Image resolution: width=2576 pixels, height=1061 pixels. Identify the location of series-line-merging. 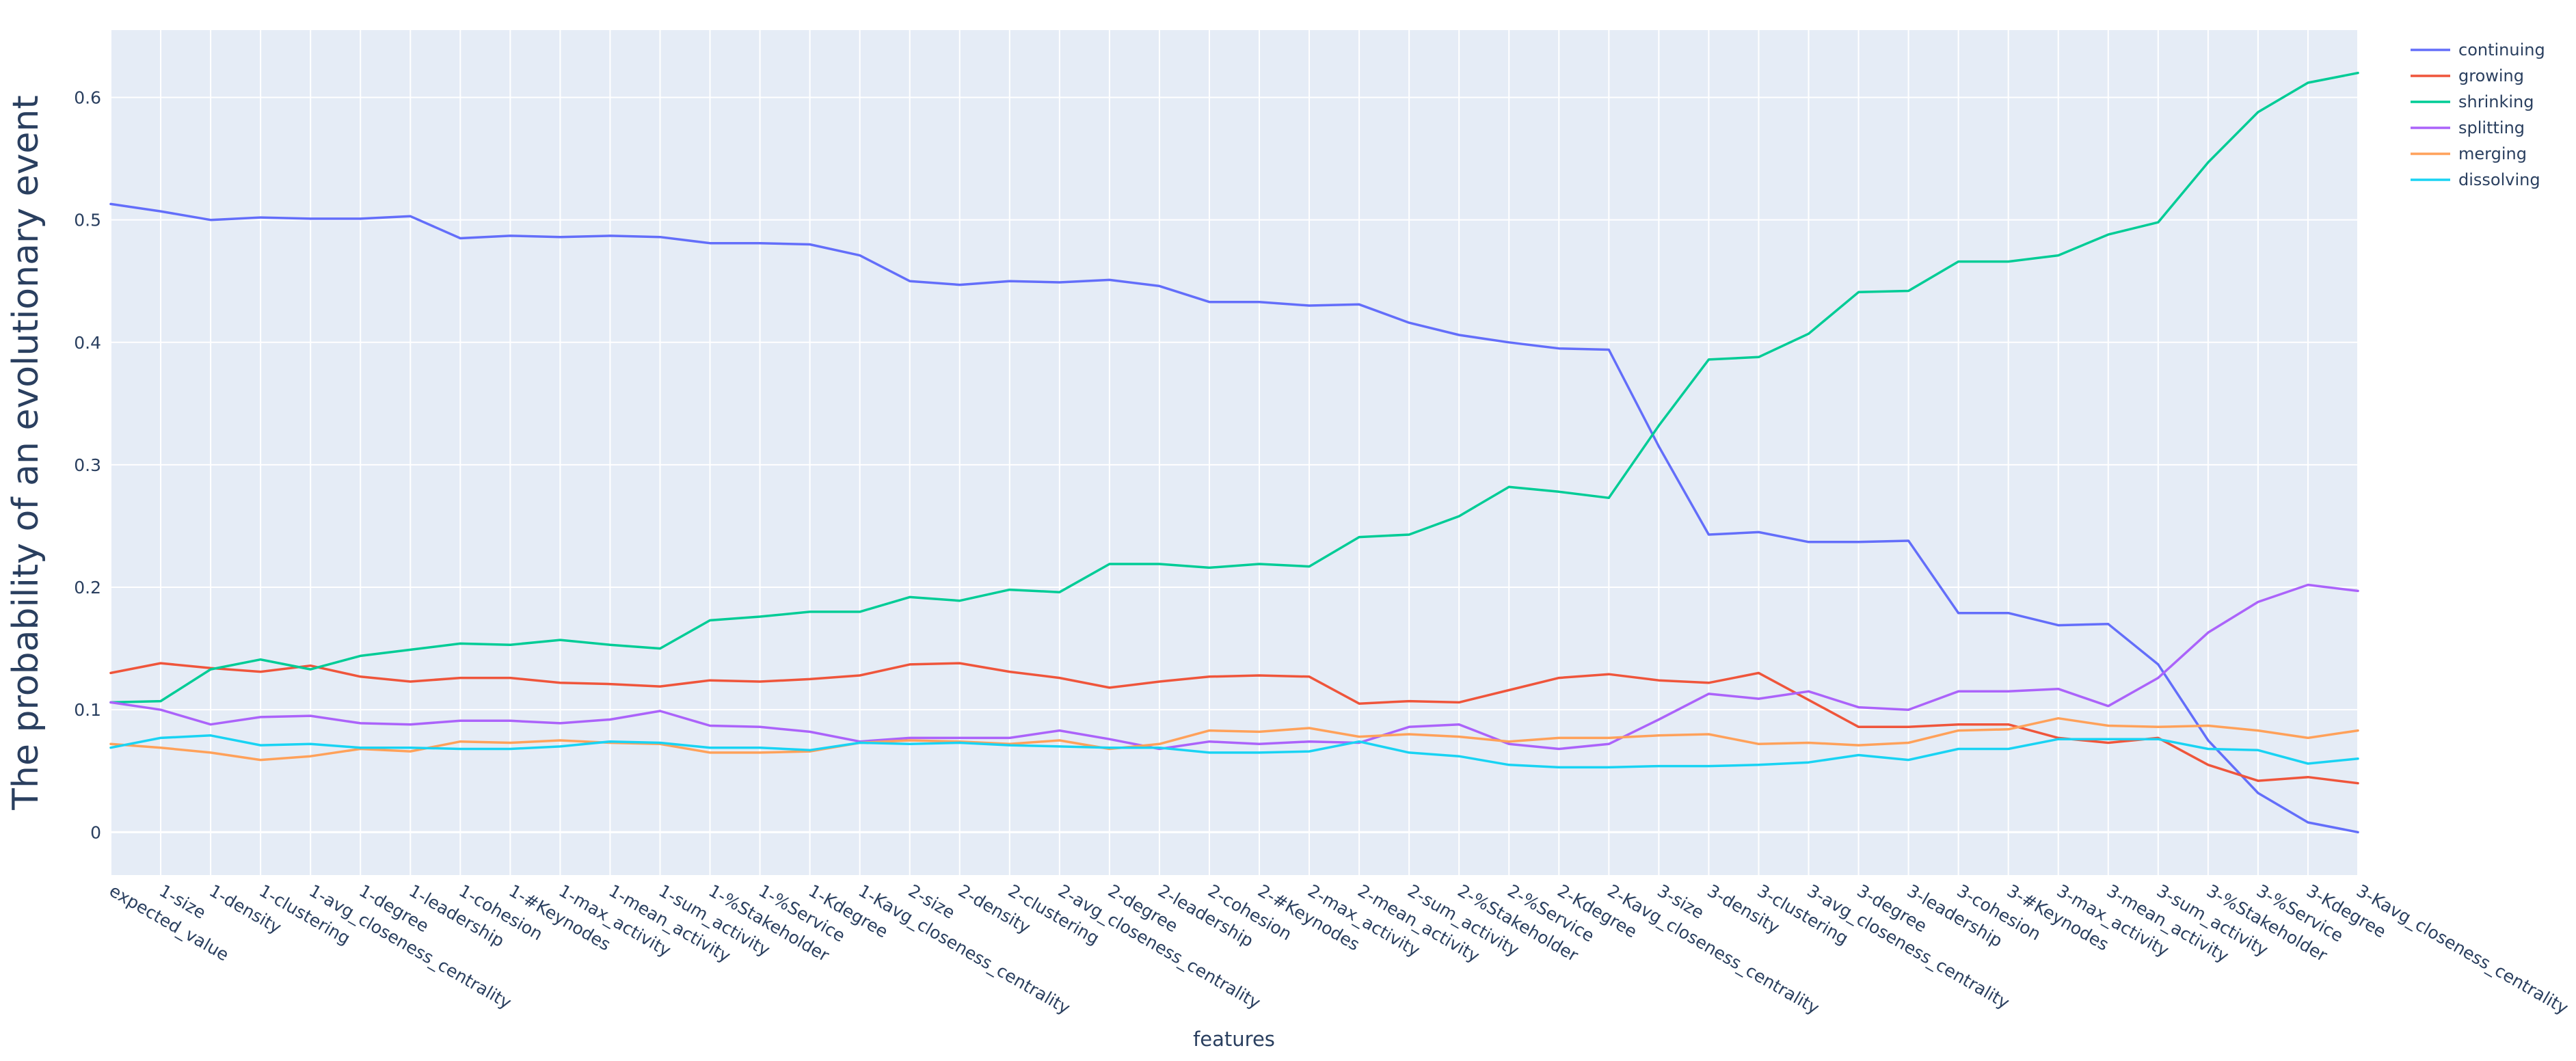
(1234, 739).